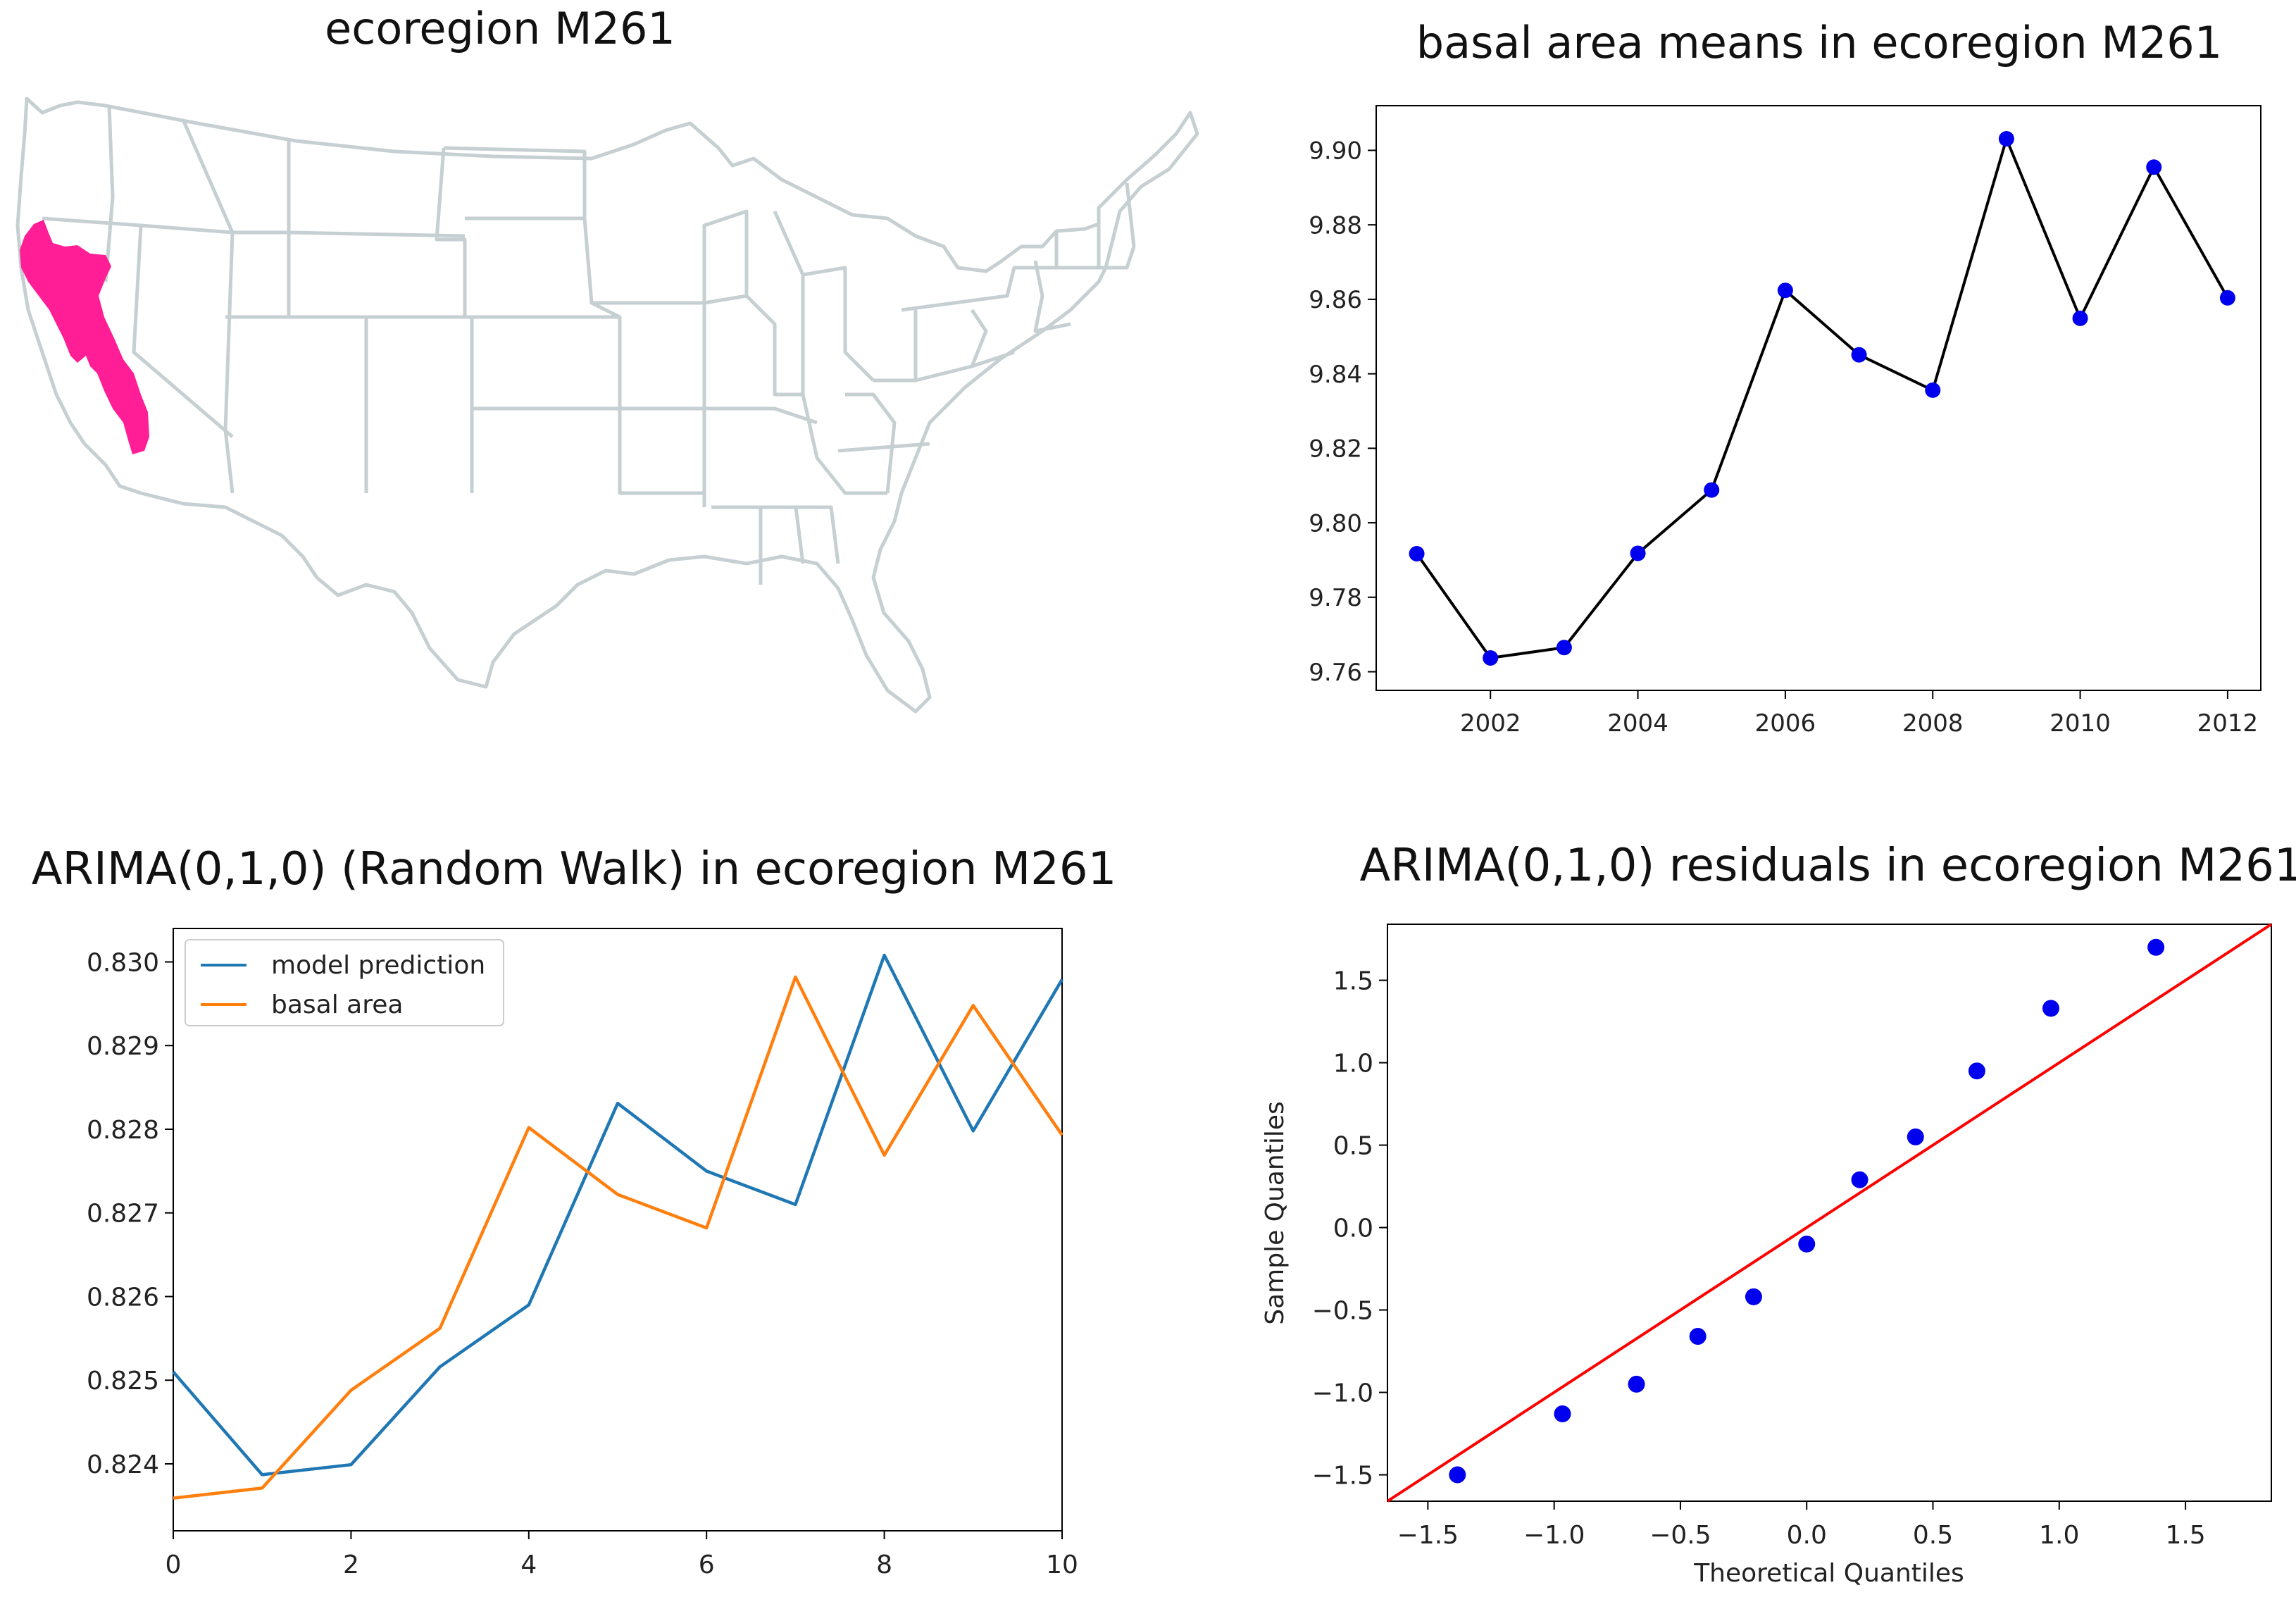  Describe the element at coordinates (1335, 300) in the screenshot. I see `chart1-ytick-label: 9.86` at that location.